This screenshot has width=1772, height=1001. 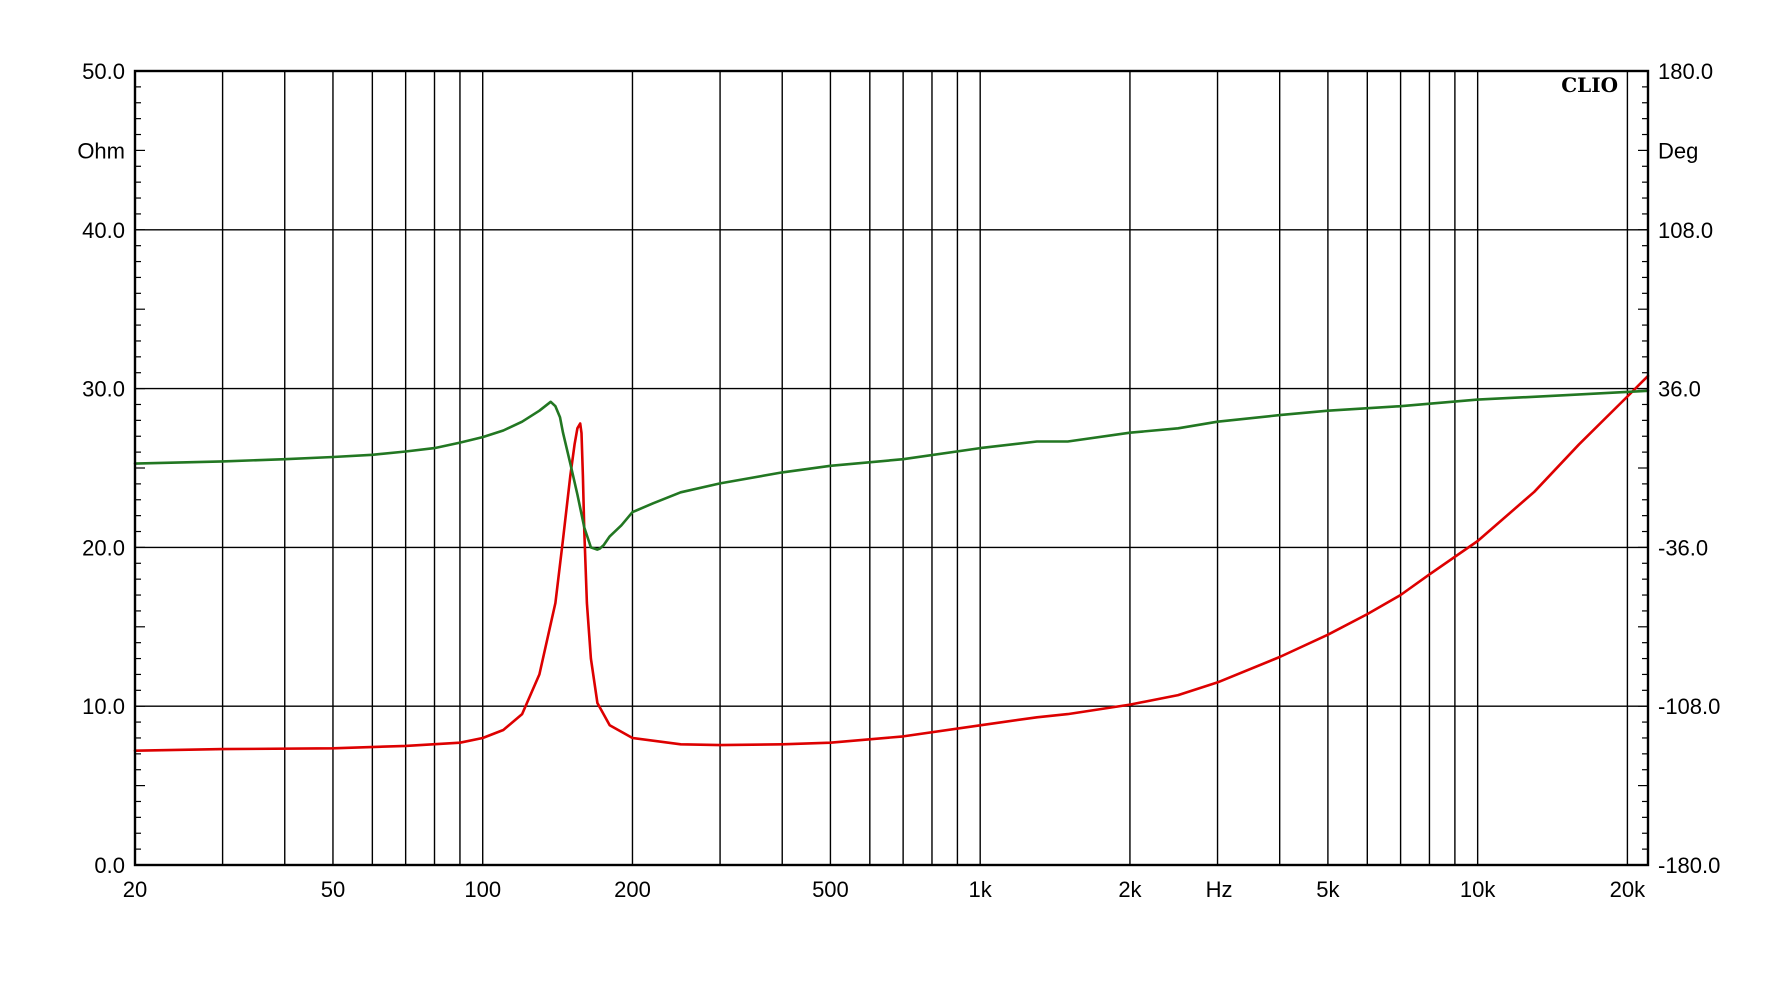 I want to click on x-tick-label: 100, so click(x=482, y=889).